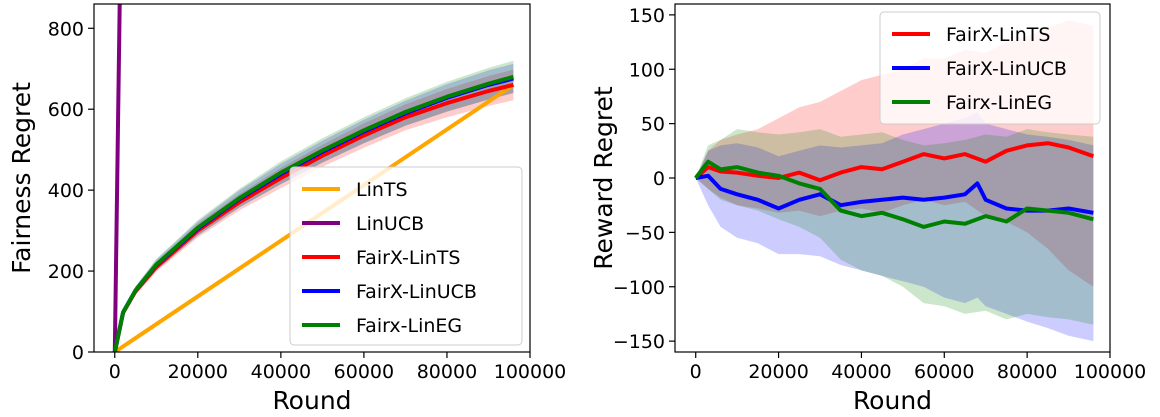 Image resolution: width=1160 pixels, height=417 pixels. Describe the element at coordinates (647, 70) in the screenshot. I see `y-tick-label: 100` at that location.